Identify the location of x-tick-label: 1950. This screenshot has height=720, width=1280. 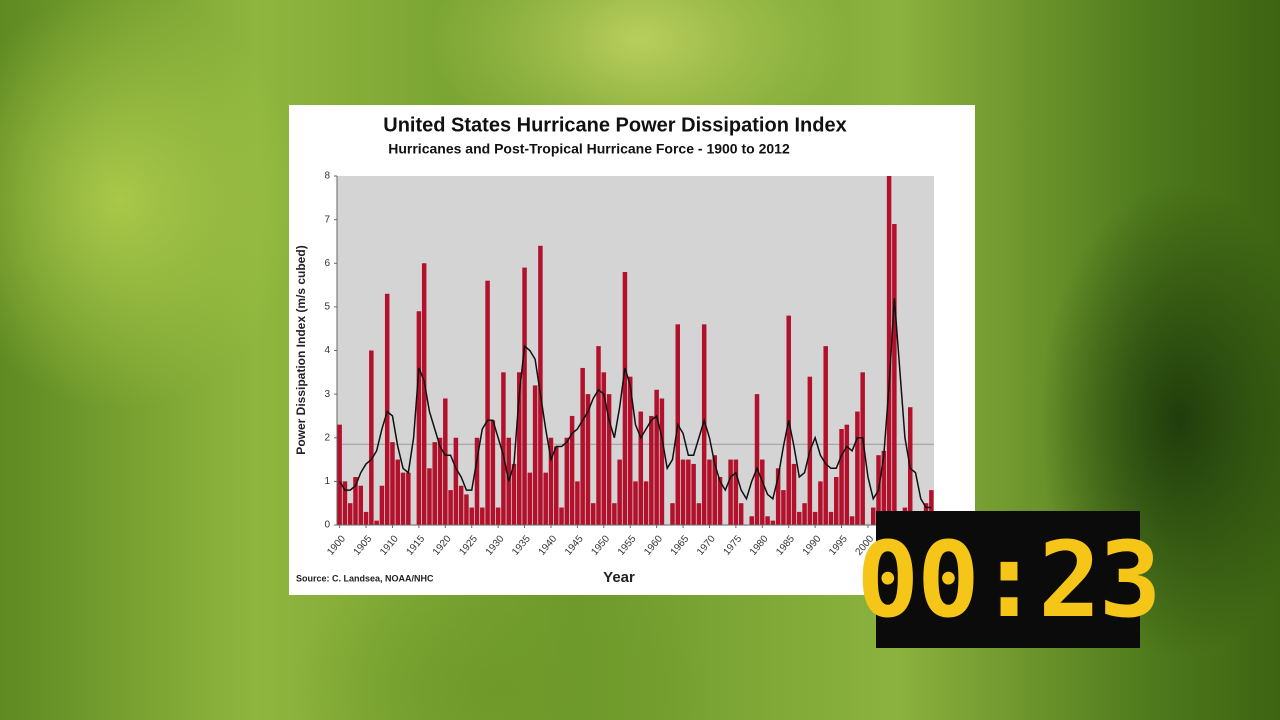
(600, 545).